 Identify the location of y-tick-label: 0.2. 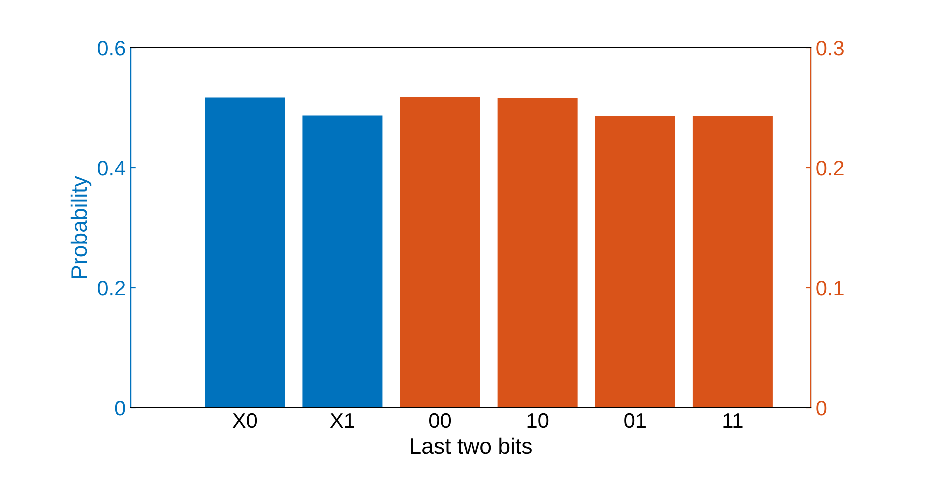
(112, 288).